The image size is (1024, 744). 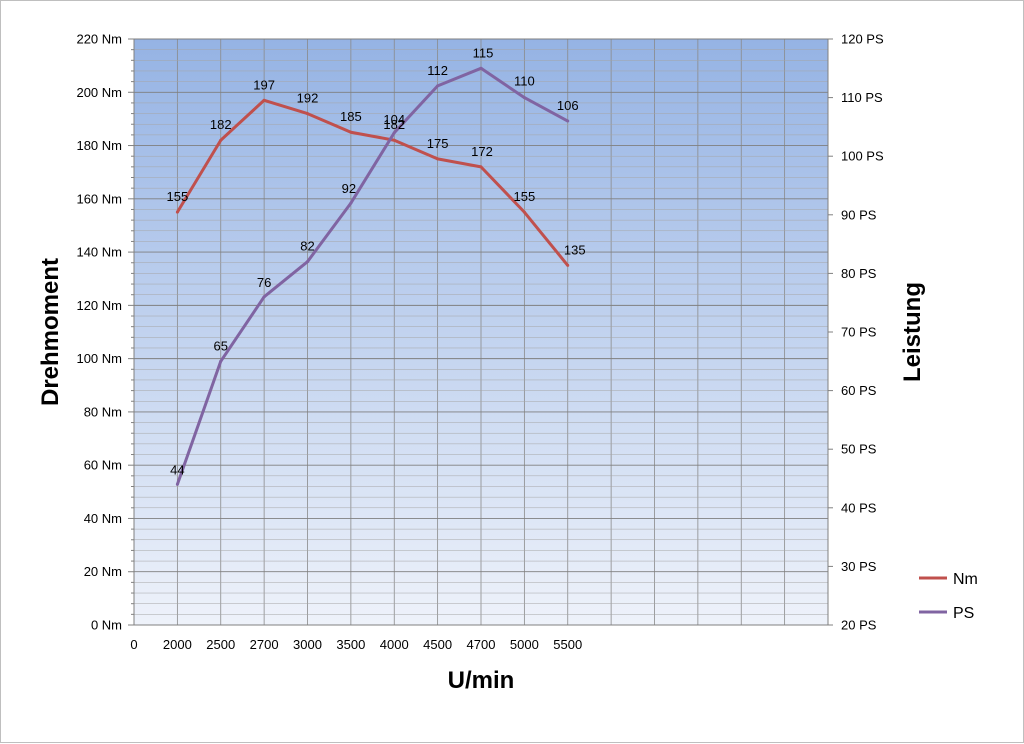 What do you see at coordinates (372, 182) in the screenshot?
I see `series-line-nm` at bounding box center [372, 182].